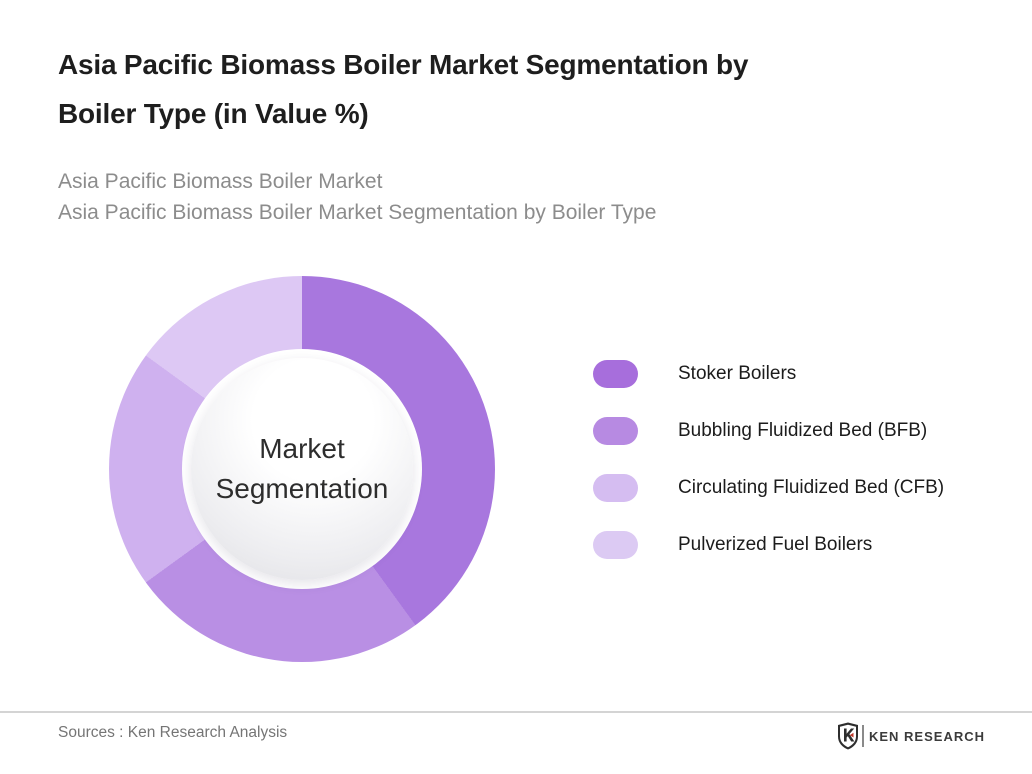  I want to click on legend-swatch-pulverized-fuel-boilers, so click(615, 545).